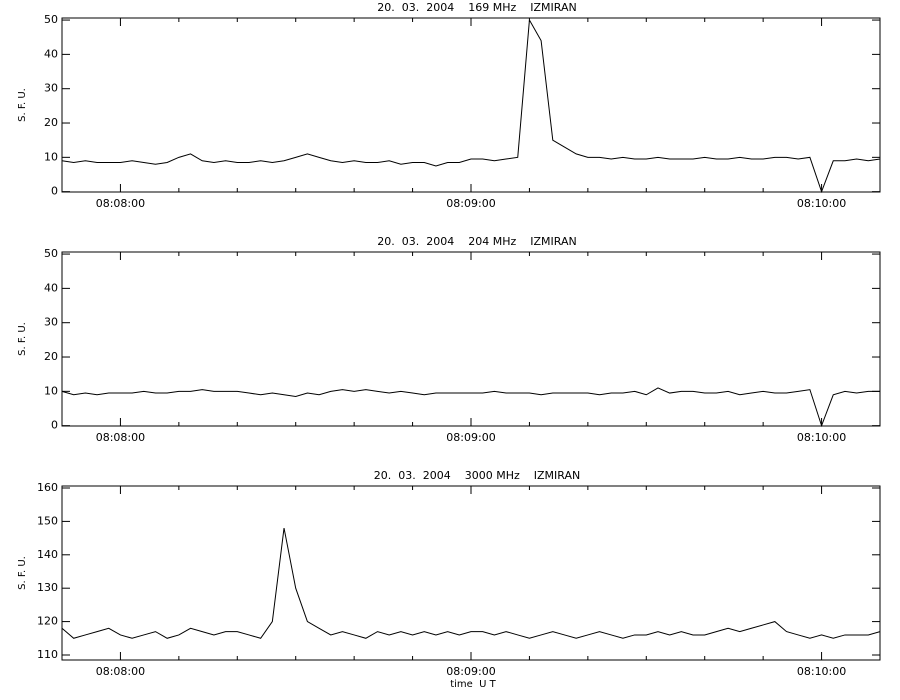  I want to click on y-tick-label: 120, so click(47, 621).